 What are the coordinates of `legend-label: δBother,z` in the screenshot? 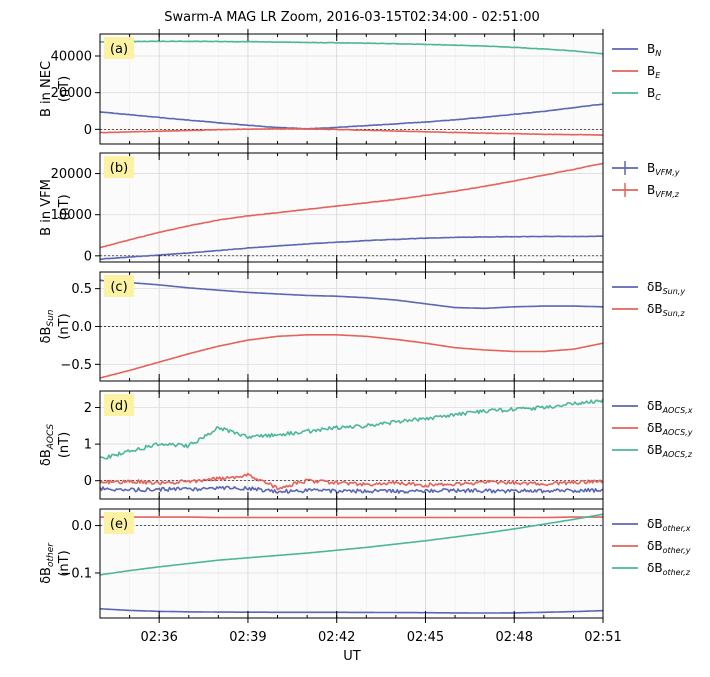 It's located at (669, 569).